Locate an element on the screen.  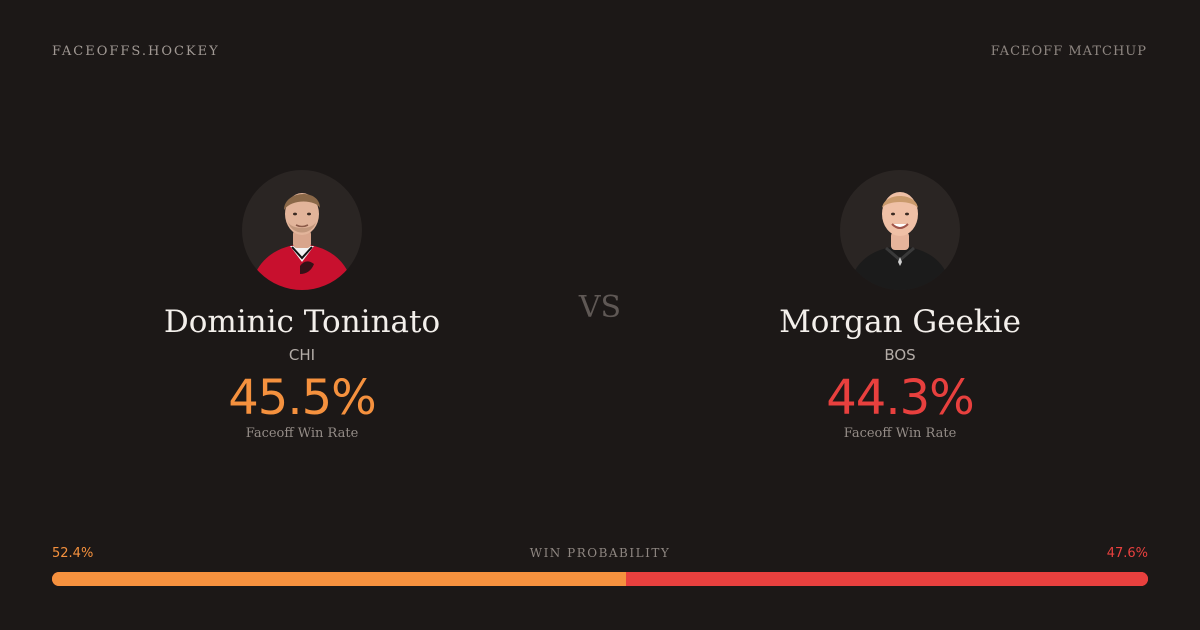
win-probability-bar-left is located at coordinates (339, 579).